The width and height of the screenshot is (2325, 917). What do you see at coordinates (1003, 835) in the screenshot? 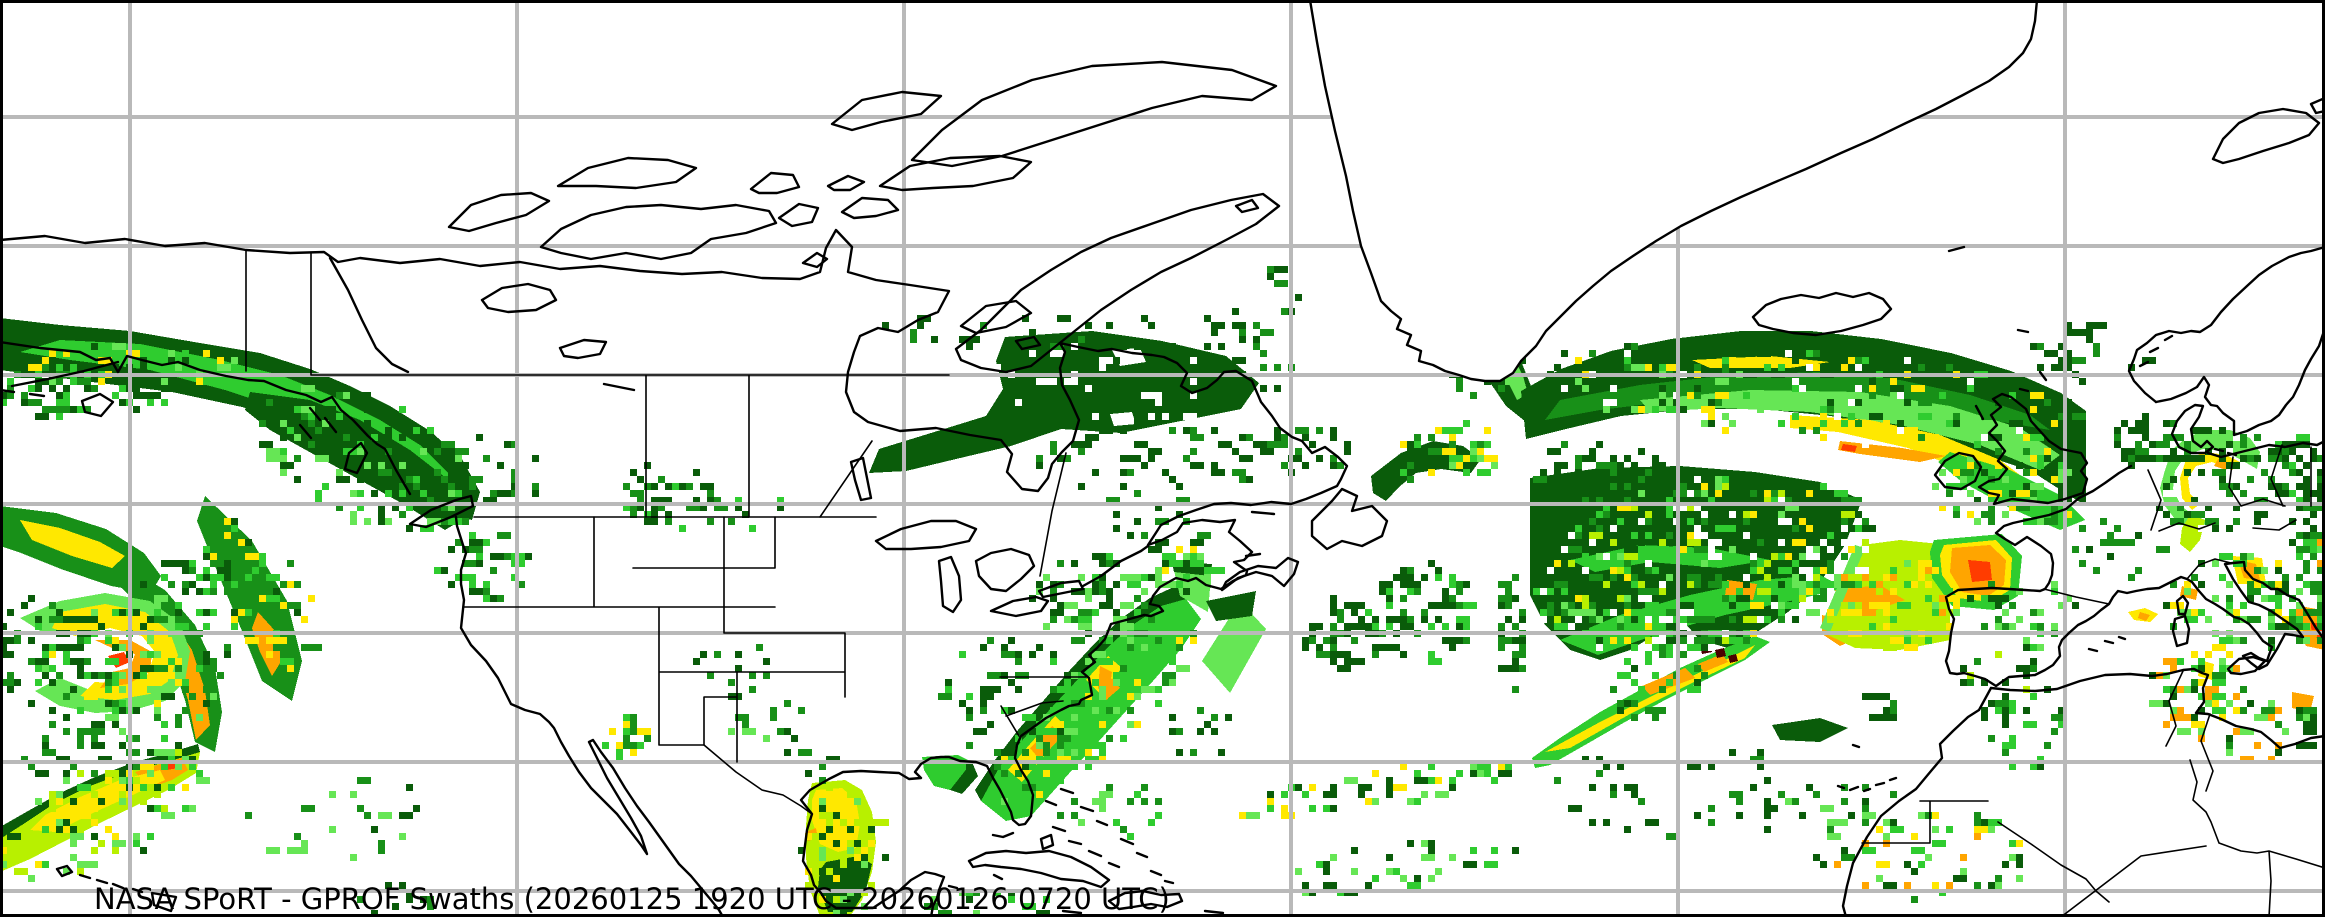
I see `florida-keys` at bounding box center [1003, 835].